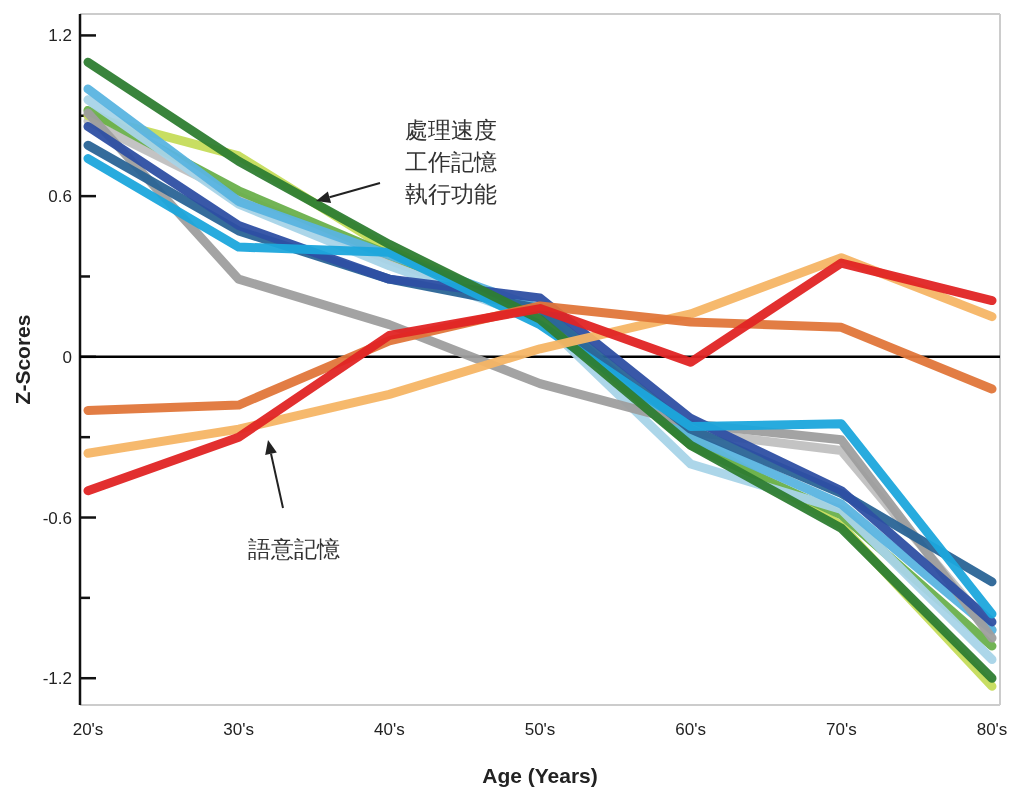 The width and height of the screenshot is (1020, 792). What do you see at coordinates (389, 729) in the screenshot?
I see `x-tick-label: 40's` at bounding box center [389, 729].